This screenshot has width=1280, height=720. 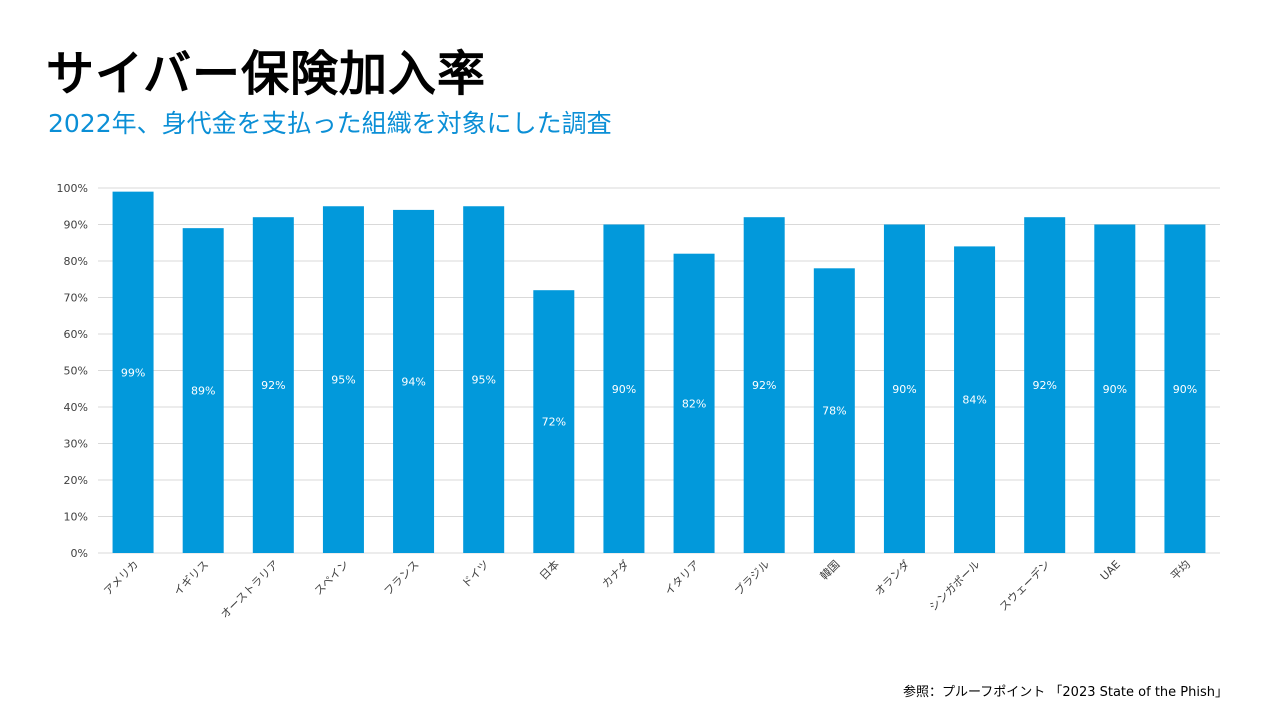 What do you see at coordinates (76, 480) in the screenshot?
I see `y-tick-label: 20%` at bounding box center [76, 480].